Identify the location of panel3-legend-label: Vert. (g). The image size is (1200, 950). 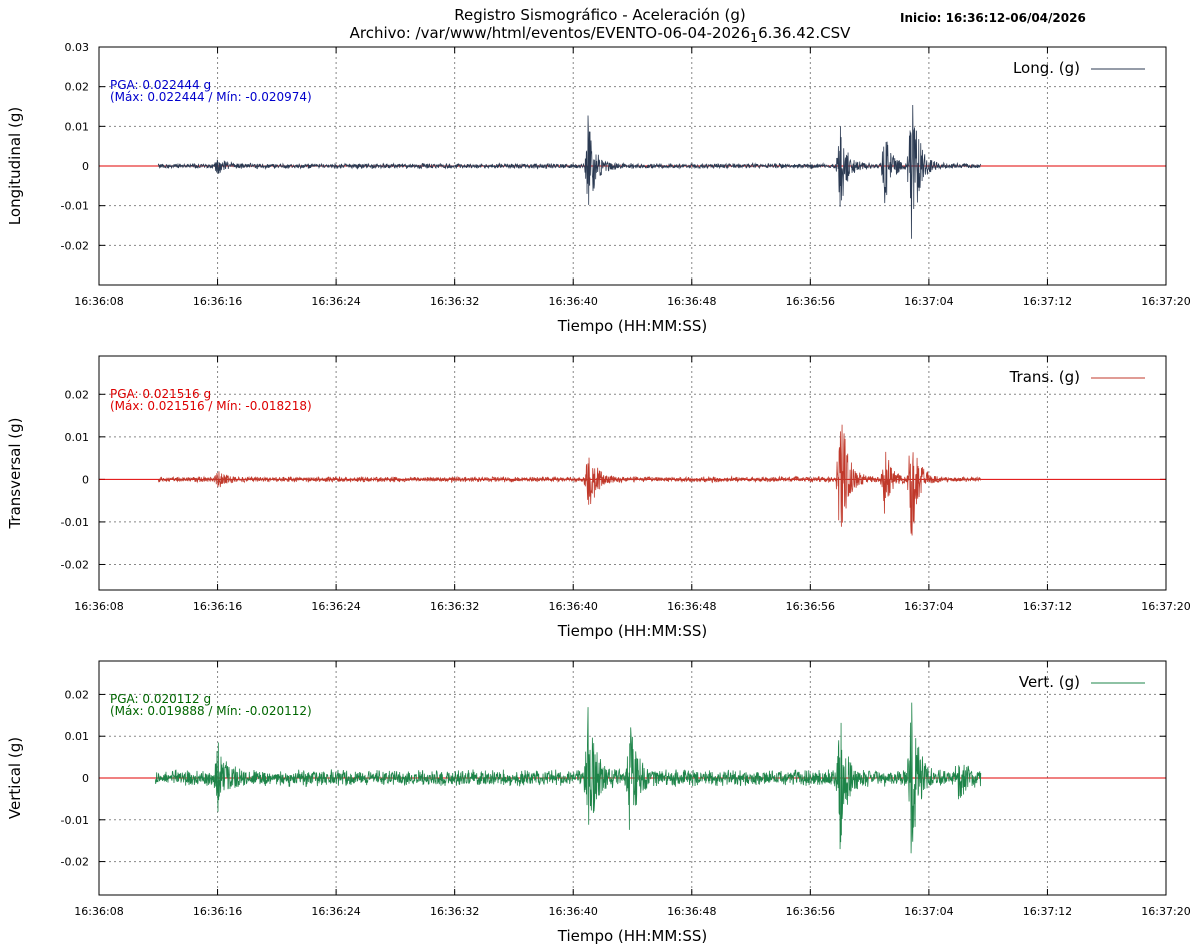
(1049, 682).